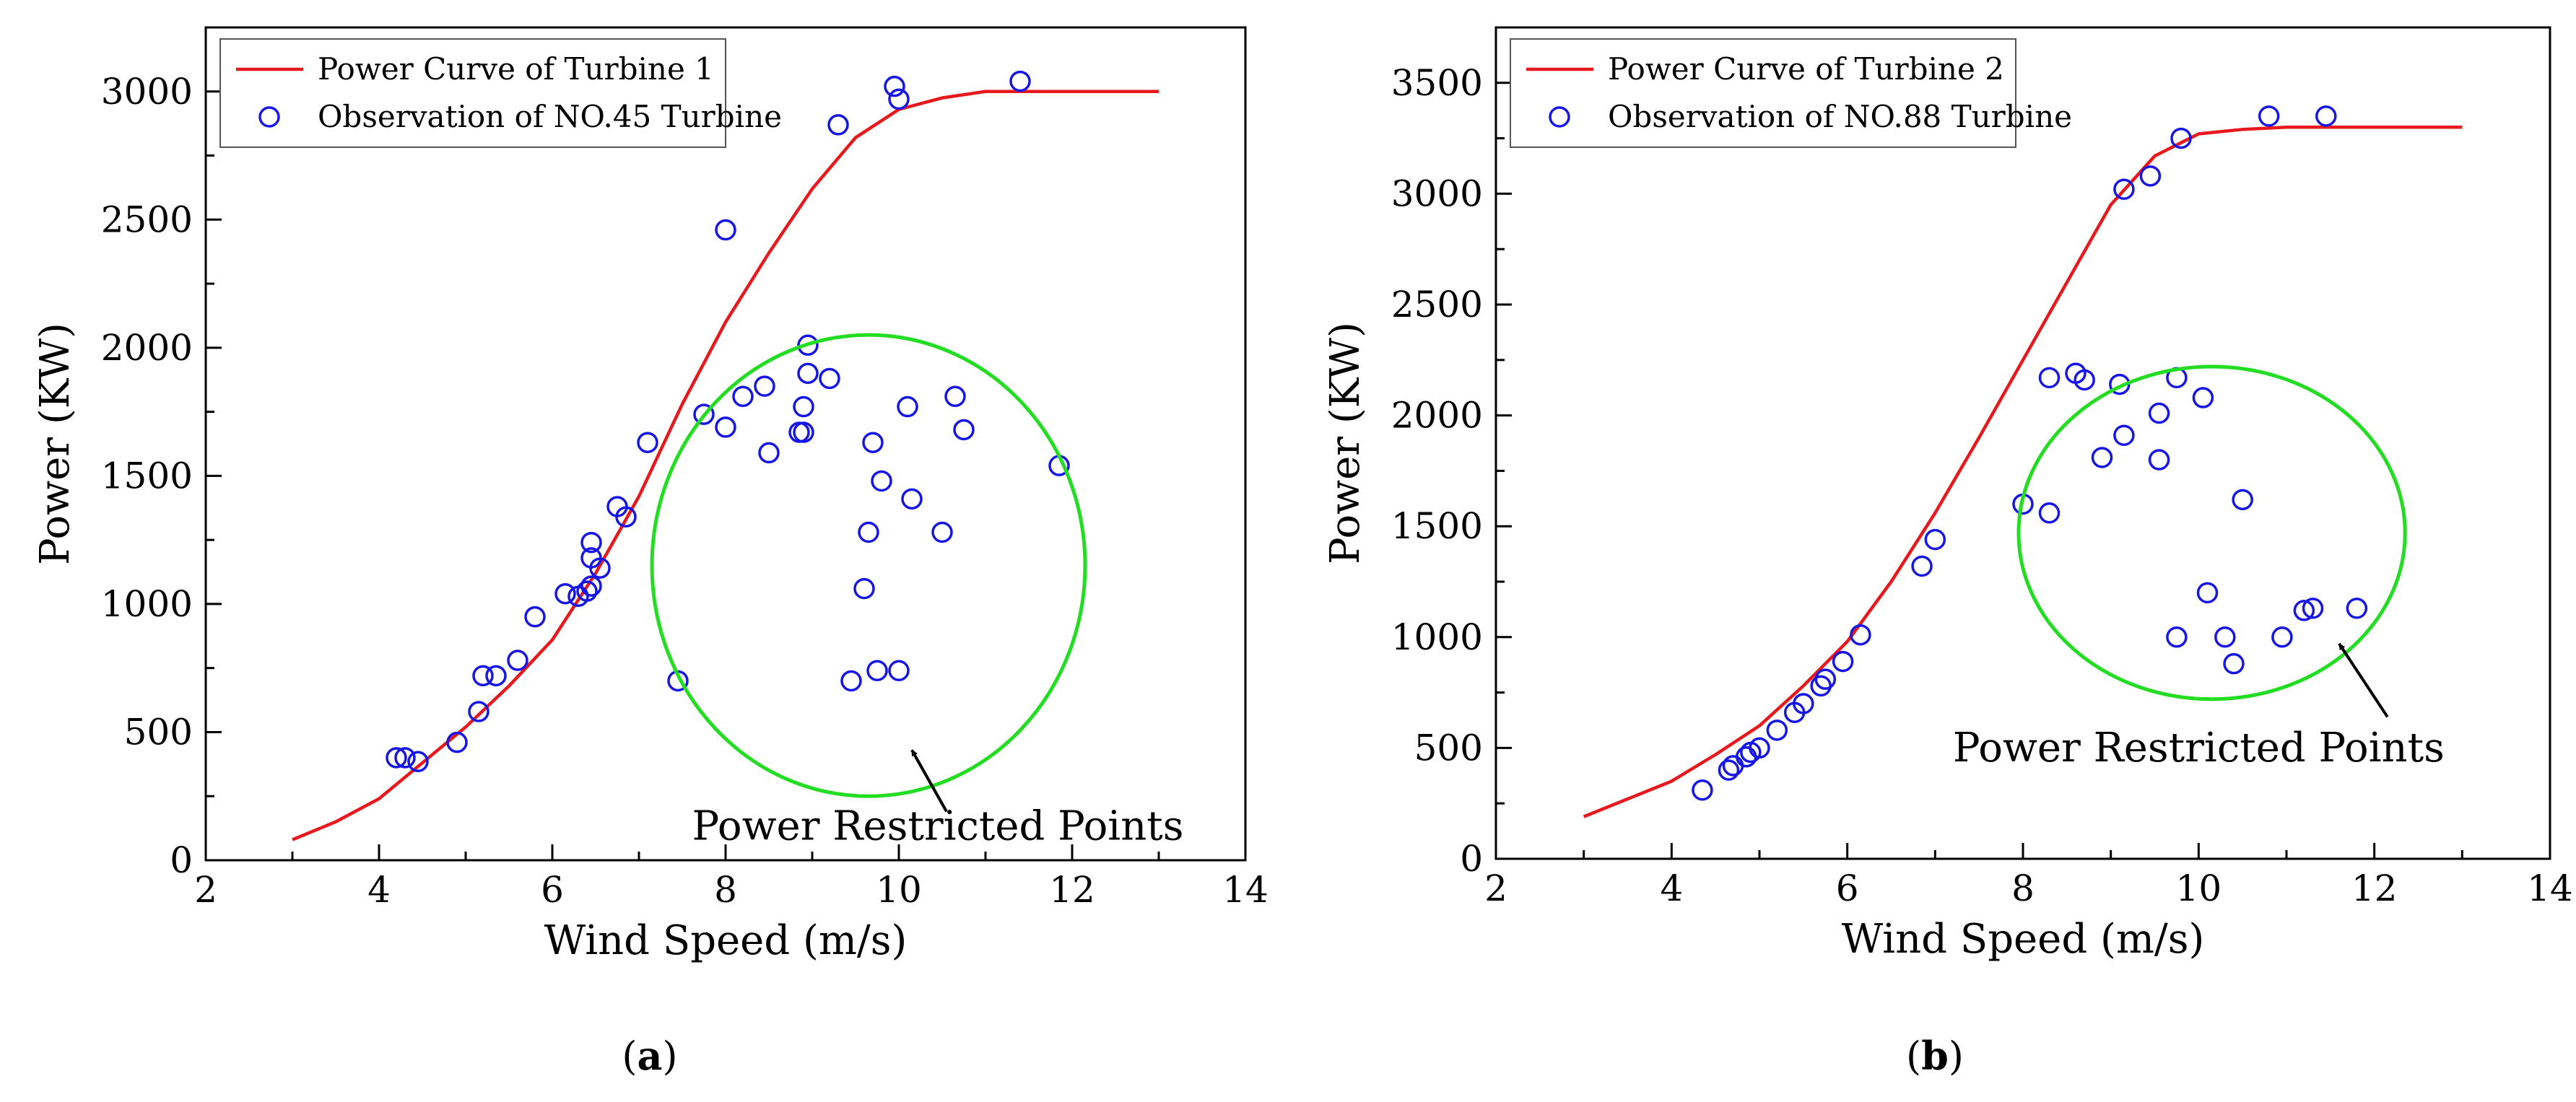 Image resolution: width=2576 pixels, height=1102 pixels. What do you see at coordinates (1448, 748) in the screenshot?
I see `y-tick-label: 500` at bounding box center [1448, 748].